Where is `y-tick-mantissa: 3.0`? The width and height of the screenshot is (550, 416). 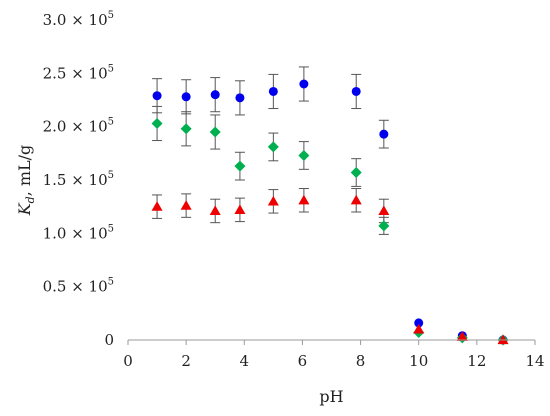 y-tick-mantissa: 3.0 is located at coordinates (55, 20).